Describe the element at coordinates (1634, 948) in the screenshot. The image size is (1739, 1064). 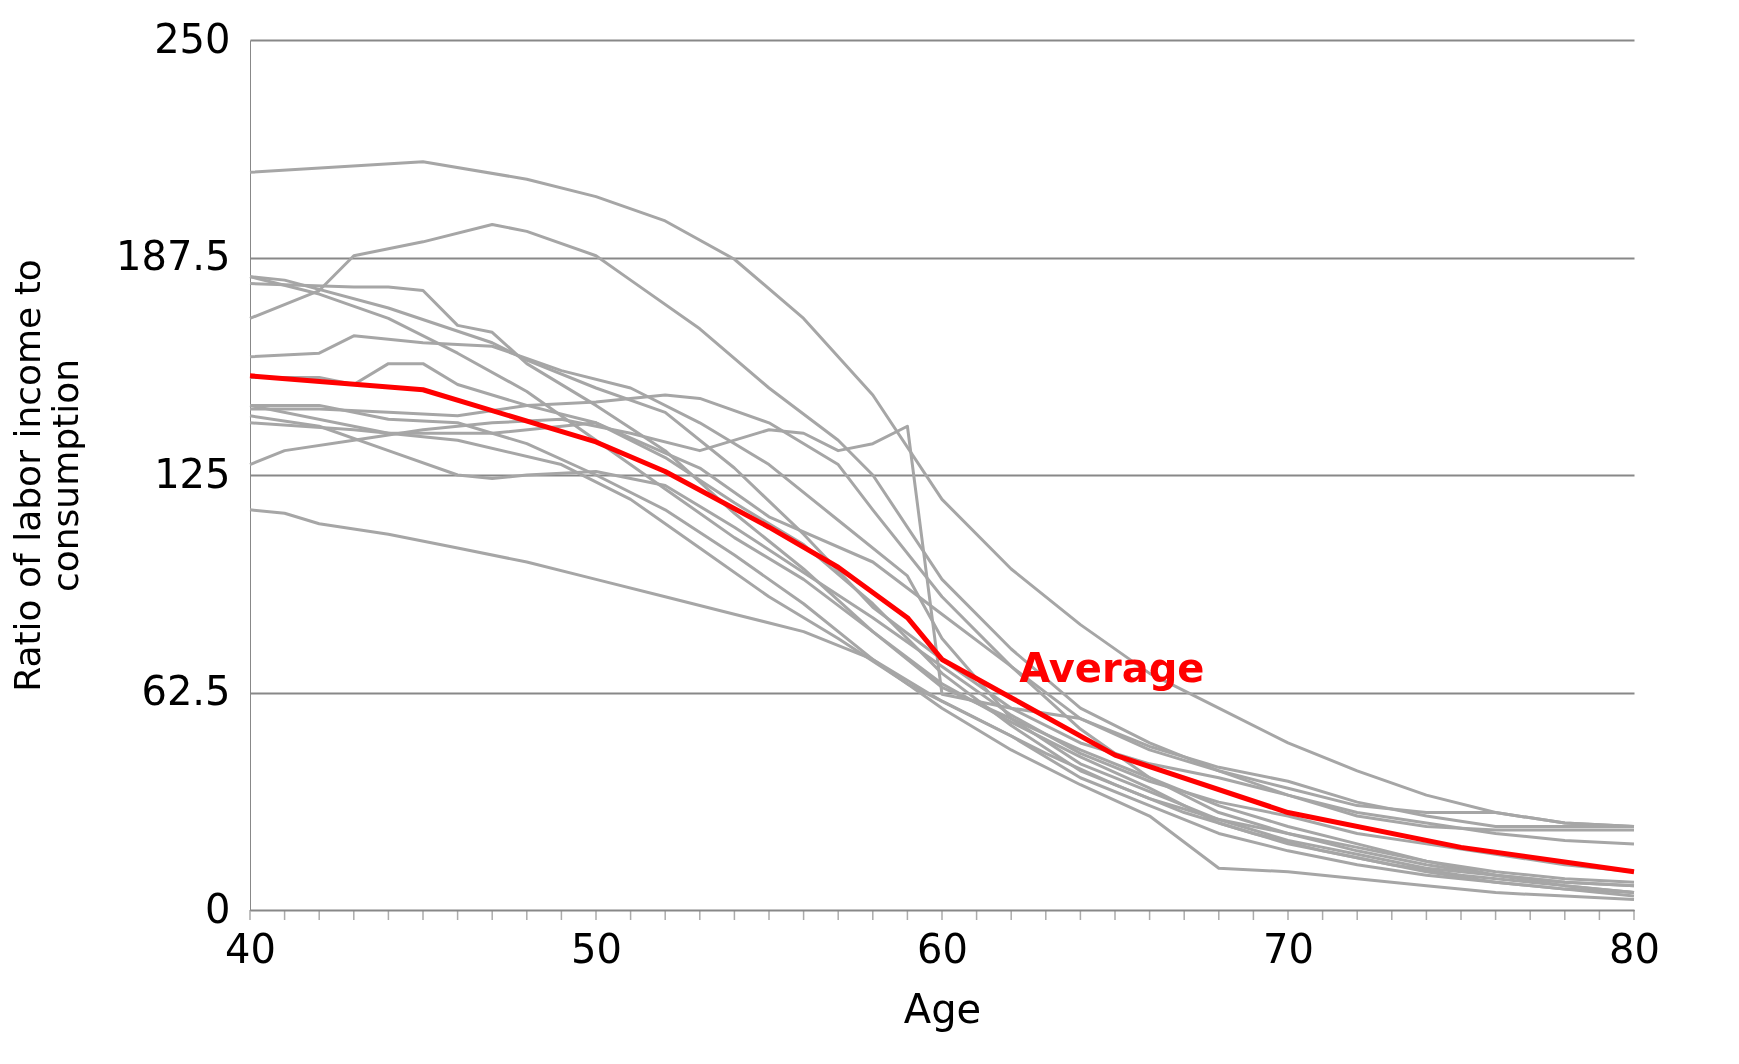
I see `x-tick-label: 80` at that location.